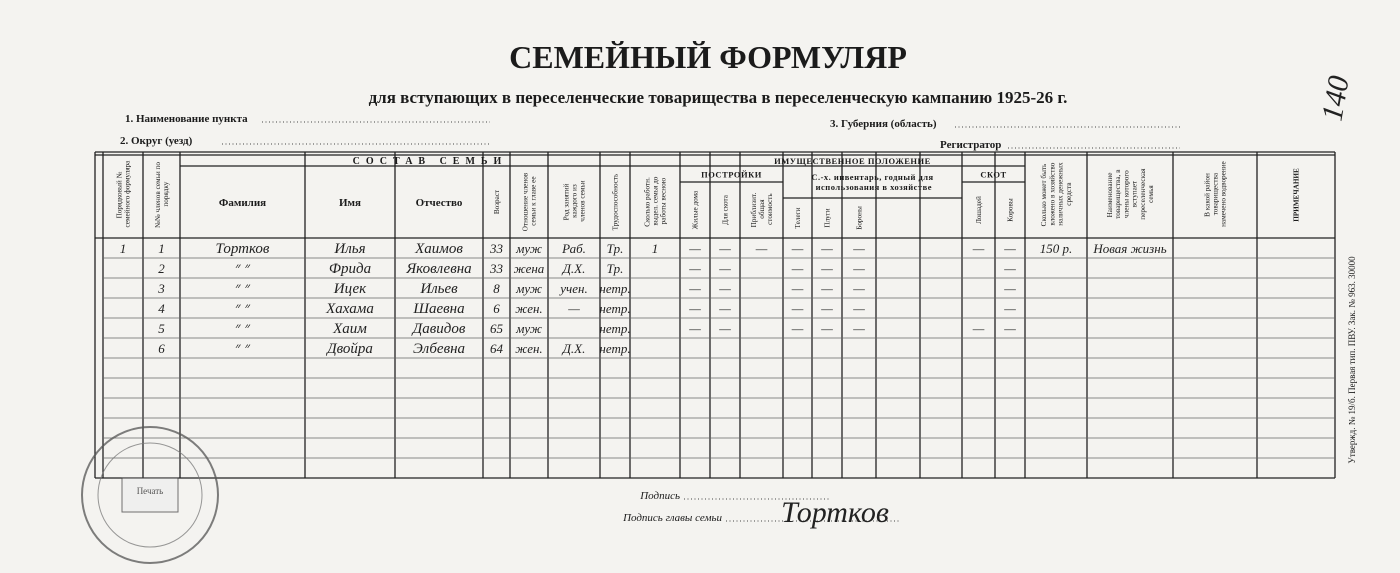  I want to click on cell: 4, so click(161, 308).